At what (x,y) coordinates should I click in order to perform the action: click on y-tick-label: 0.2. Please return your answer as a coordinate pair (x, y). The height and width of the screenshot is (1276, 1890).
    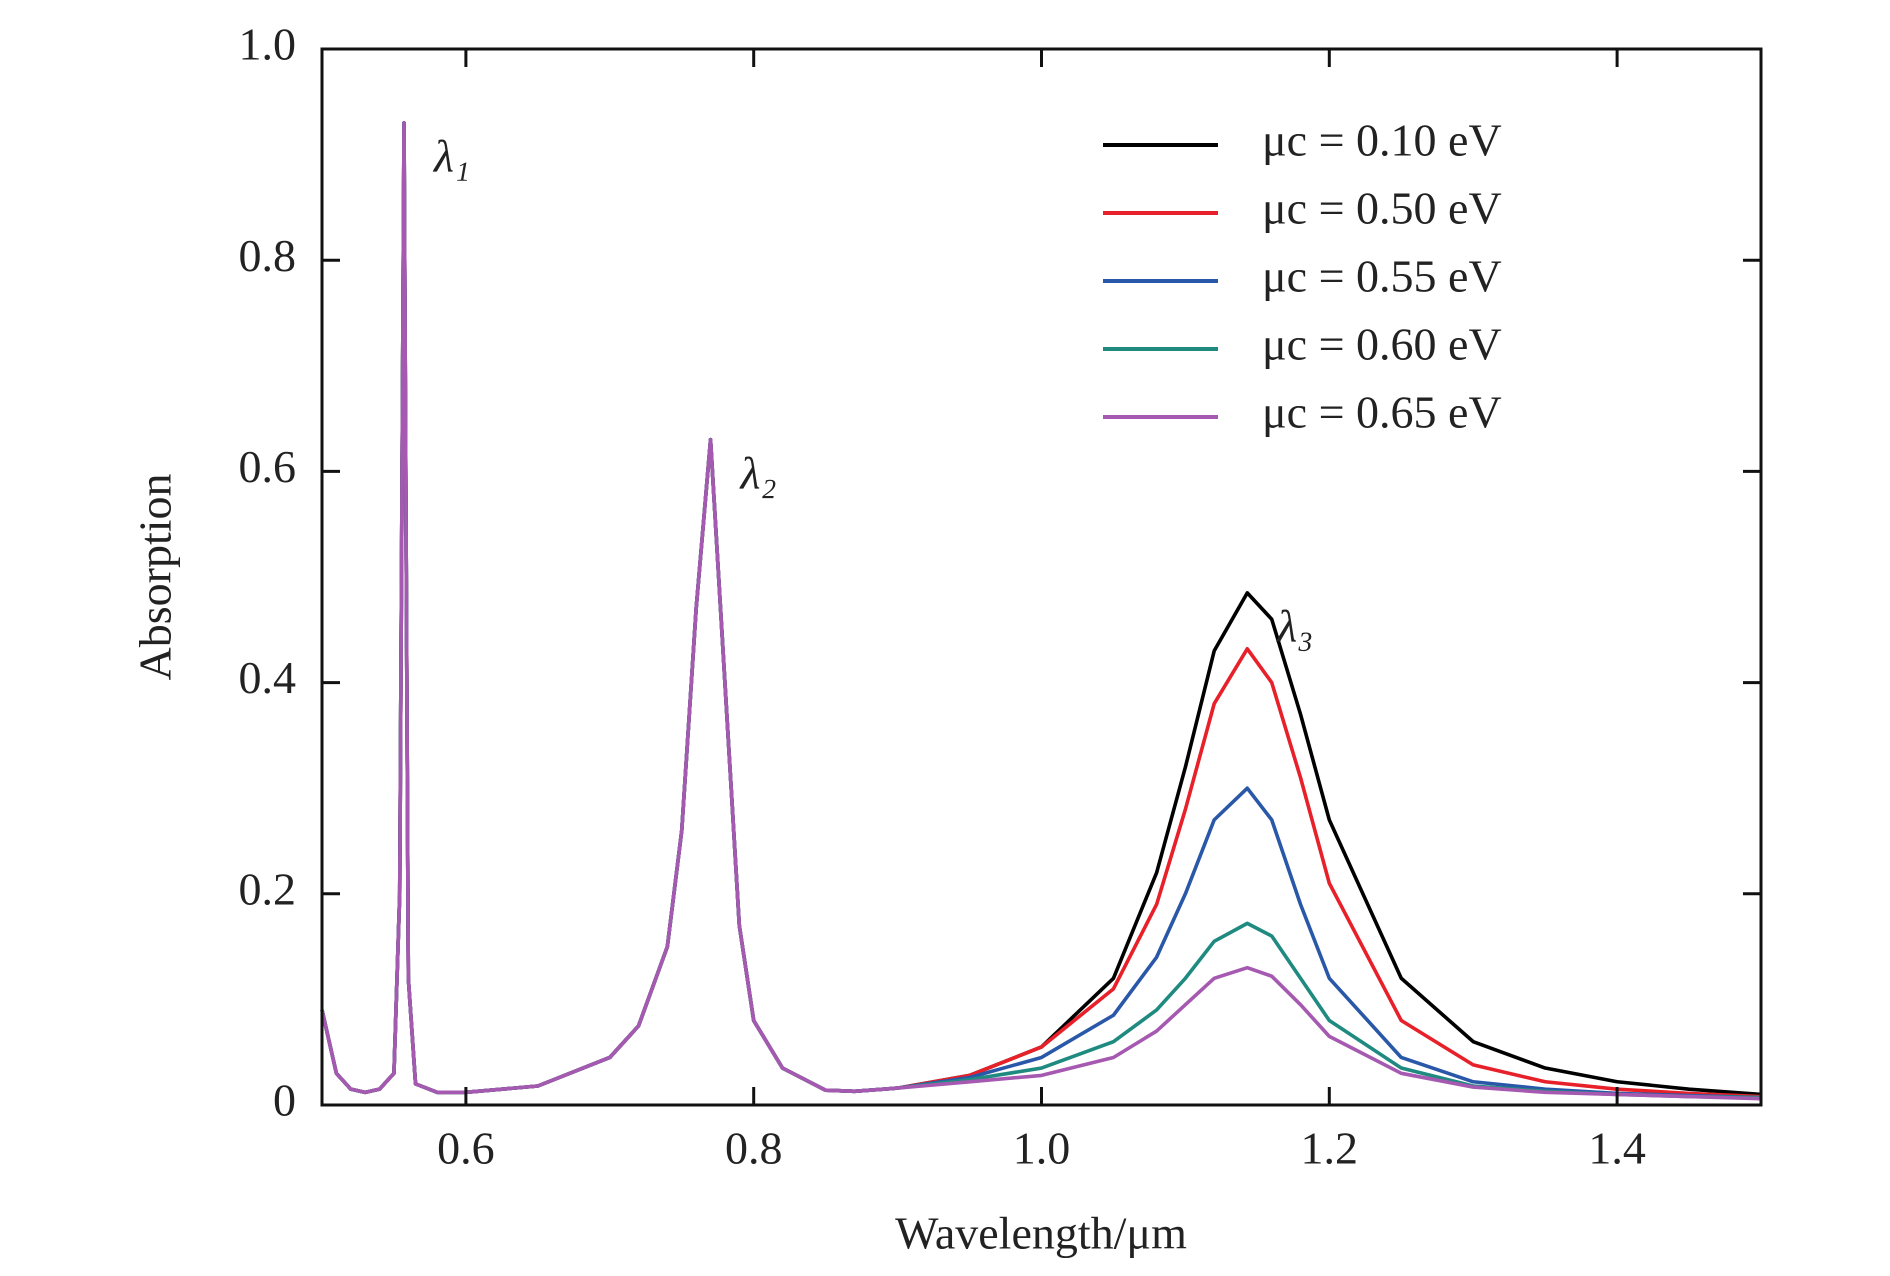
    Looking at the image, I should click on (268, 888).